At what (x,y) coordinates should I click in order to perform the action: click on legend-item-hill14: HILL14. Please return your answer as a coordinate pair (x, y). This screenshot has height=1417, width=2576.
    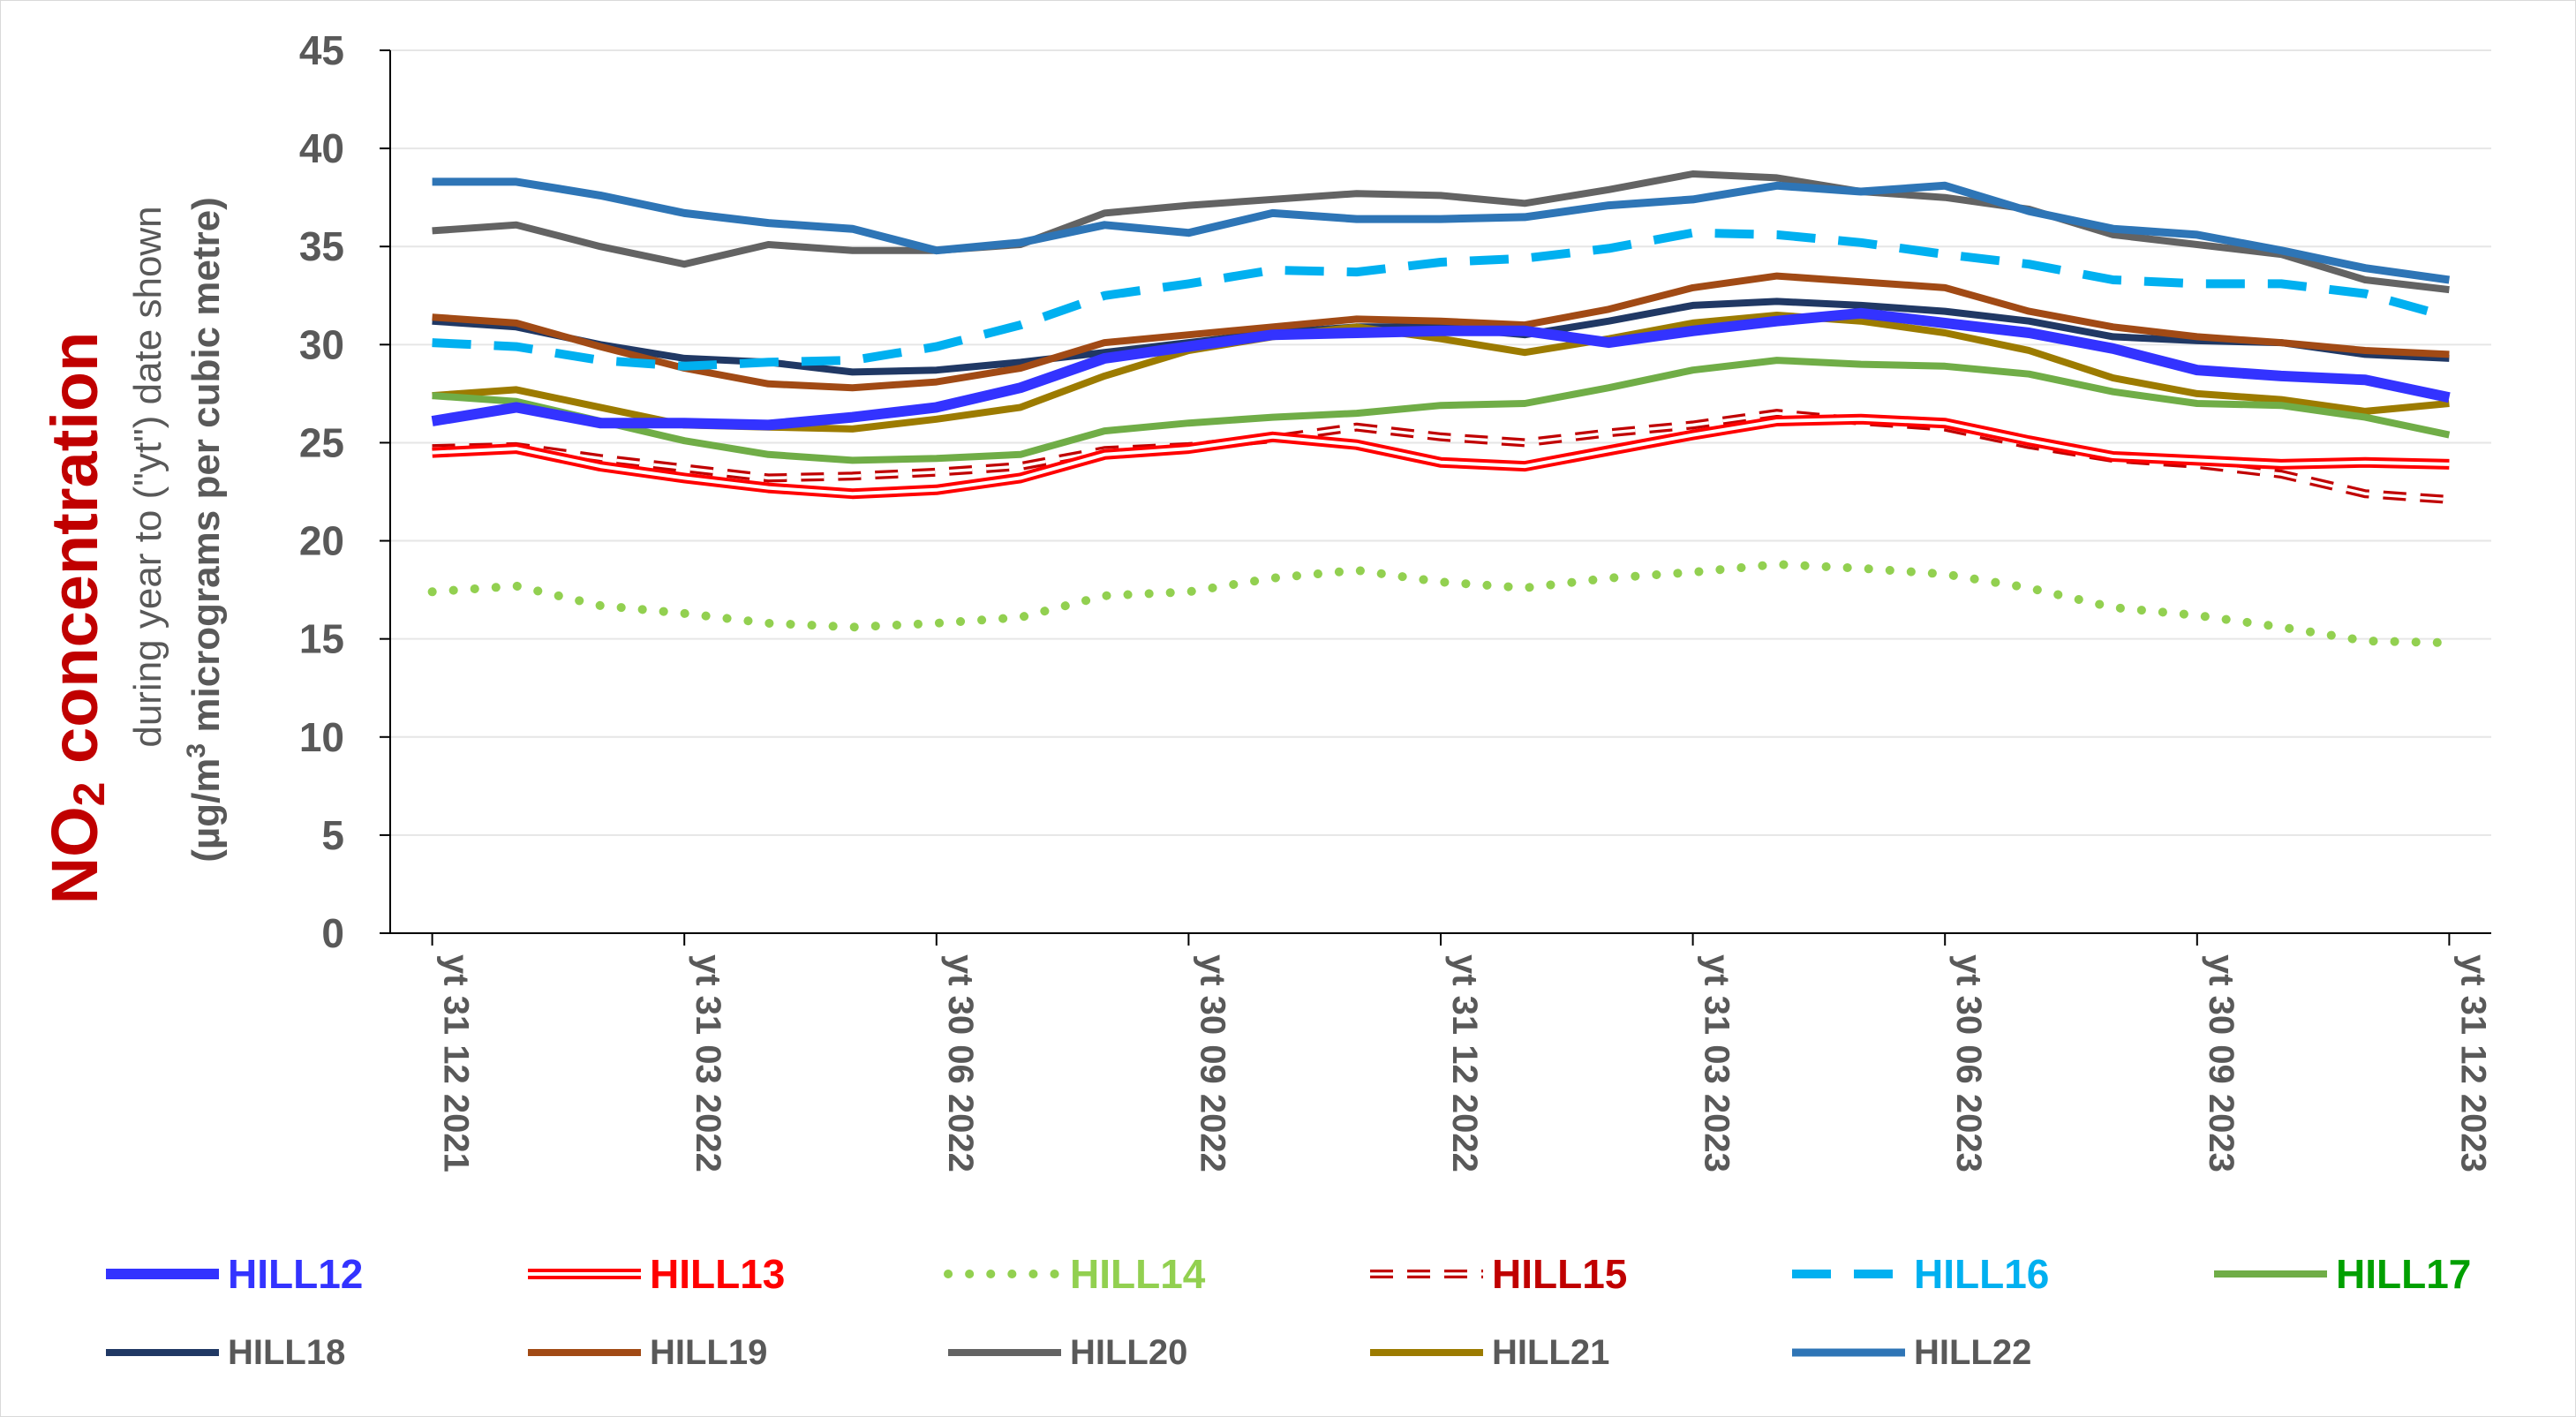
    Looking at the image, I should click on (1075, 1274).